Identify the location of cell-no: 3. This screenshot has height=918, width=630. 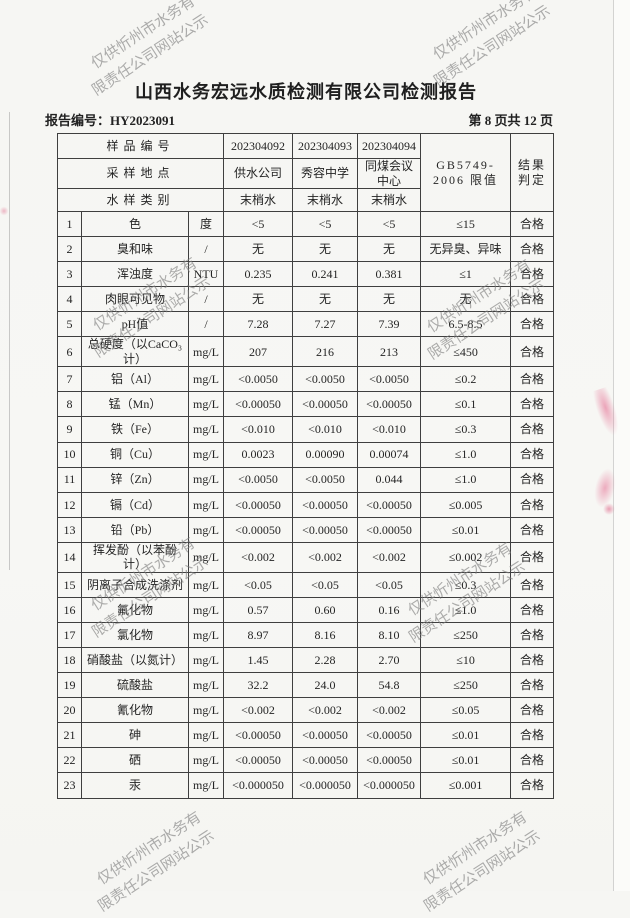
(69, 274).